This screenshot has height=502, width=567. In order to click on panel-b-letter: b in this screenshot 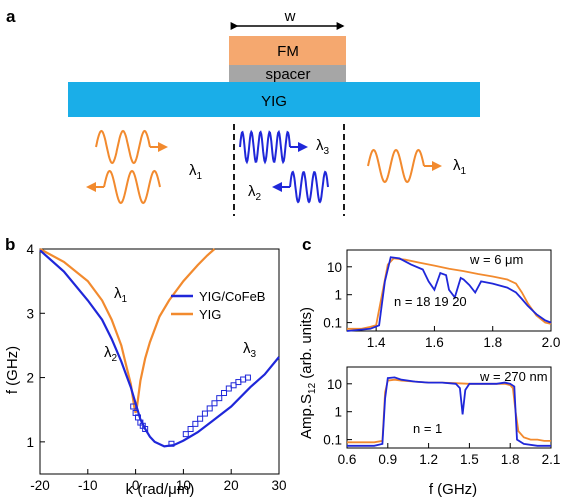, I will do `click(10, 244)`.